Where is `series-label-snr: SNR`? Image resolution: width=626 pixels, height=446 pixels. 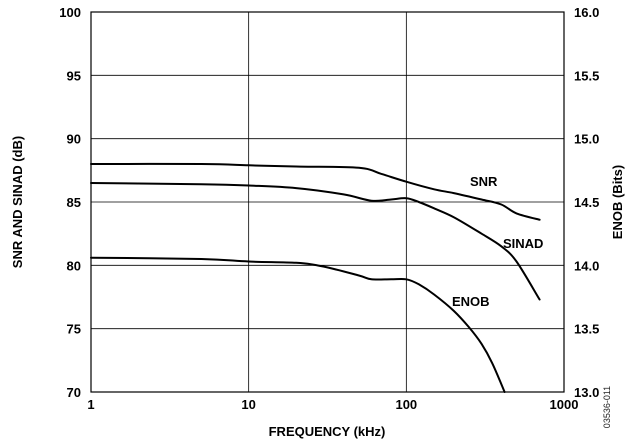
series-label-snr: SNR is located at coordinates (484, 181).